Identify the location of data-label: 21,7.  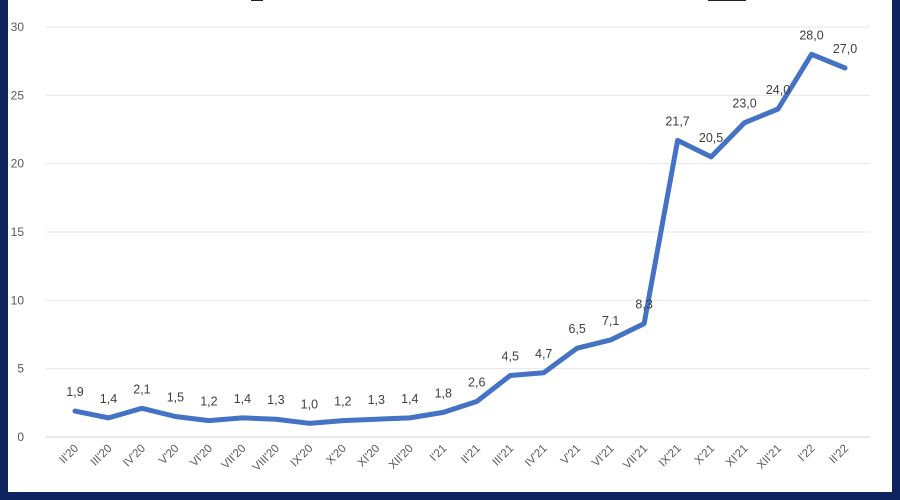
(677, 121).